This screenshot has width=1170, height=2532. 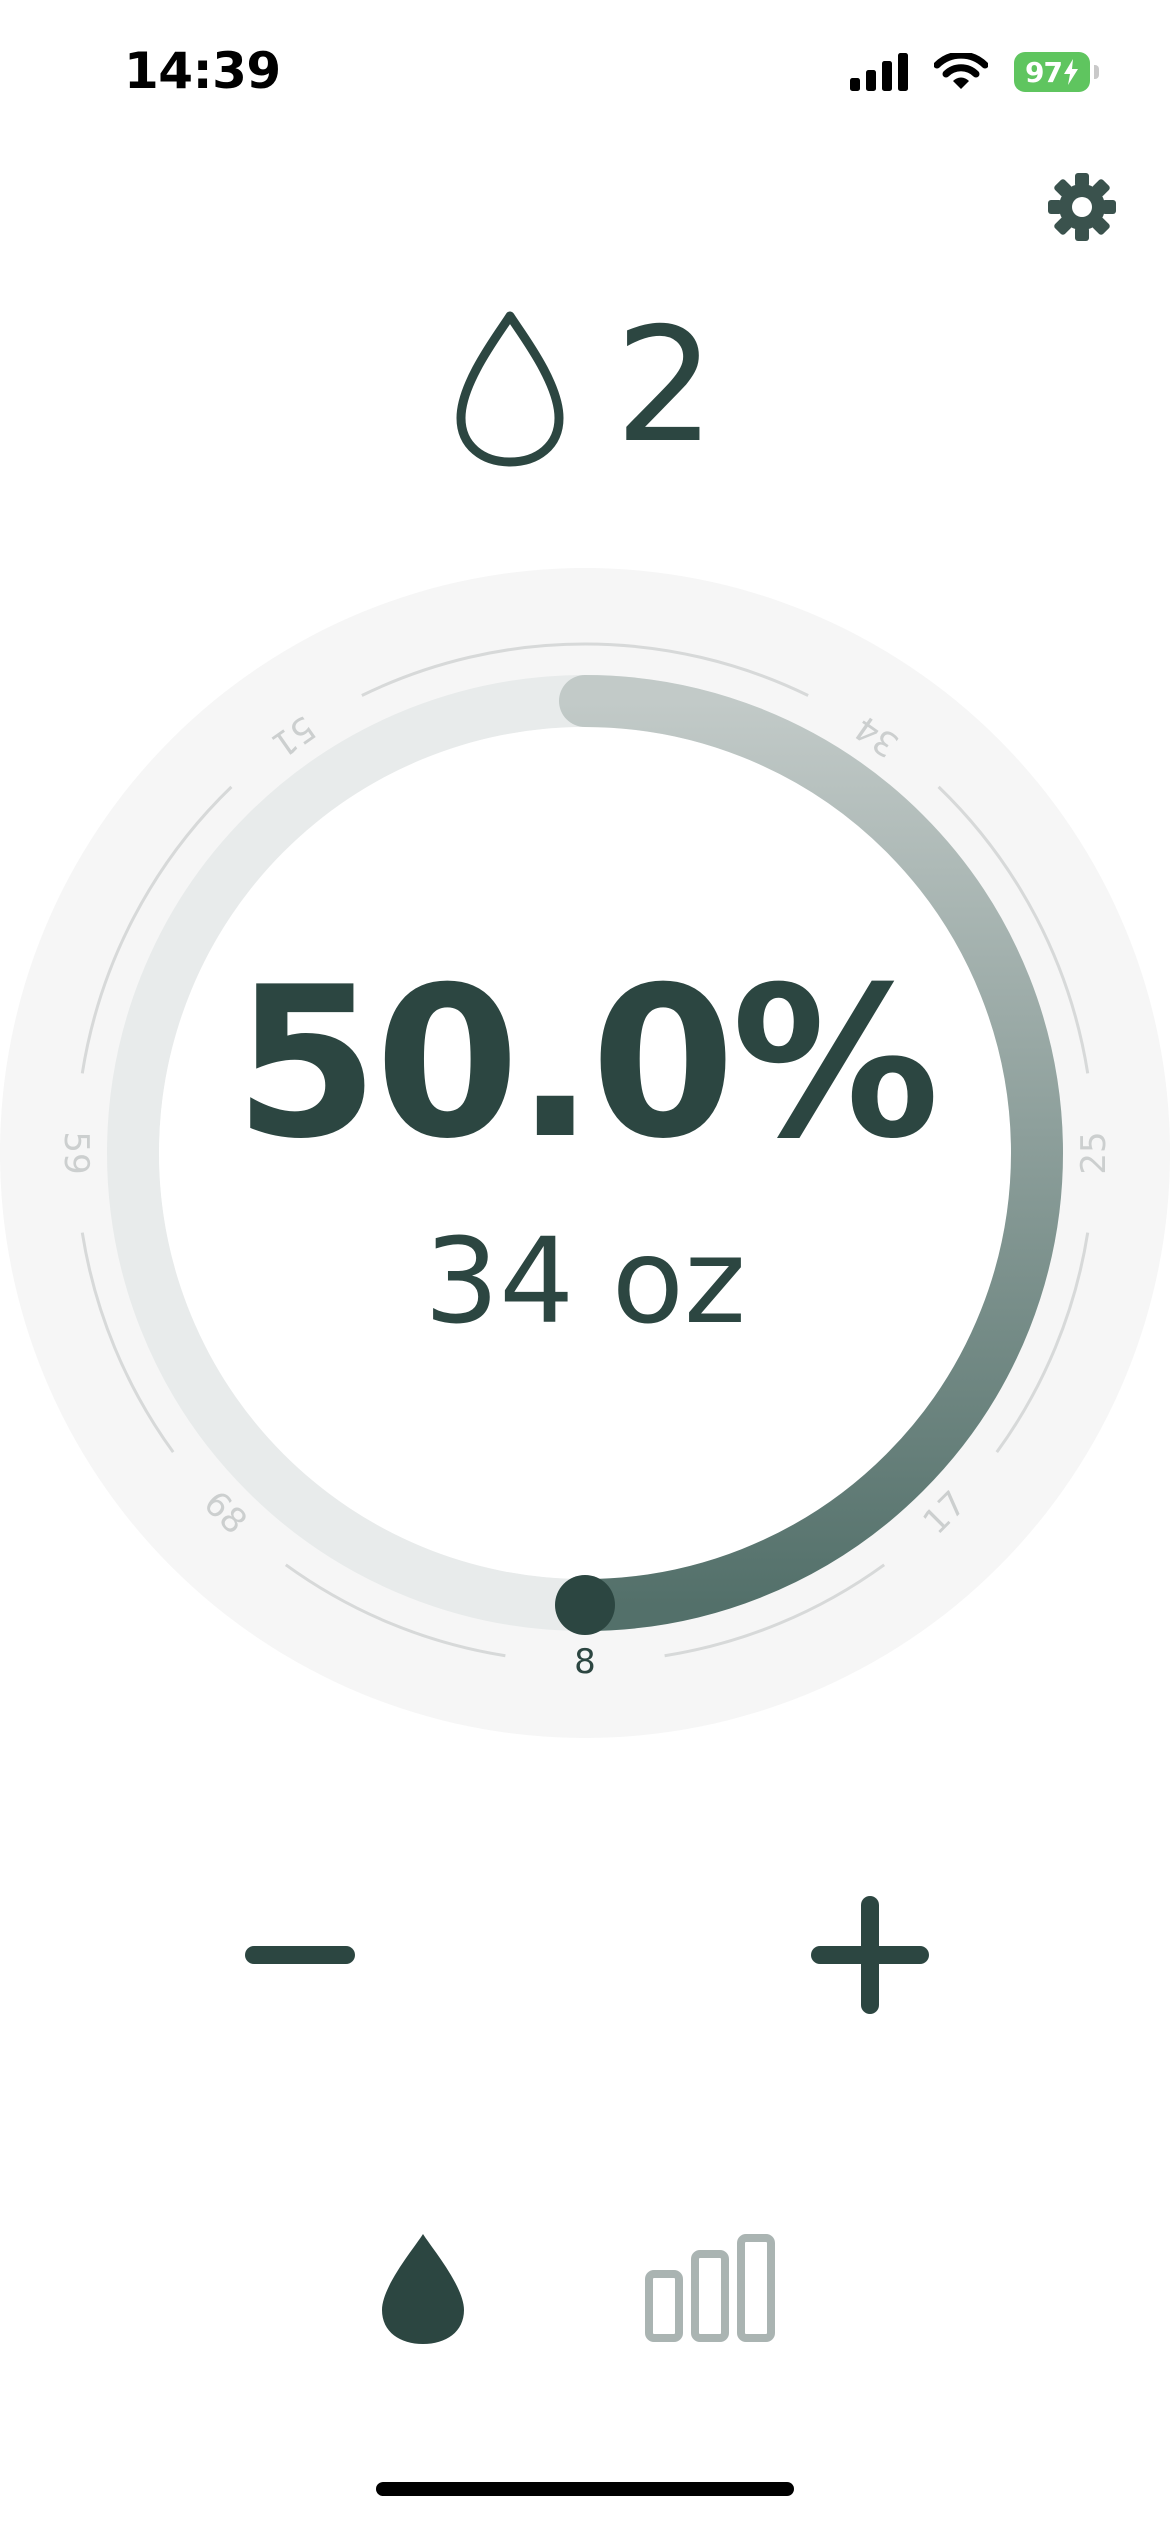 I want to click on scale-label-8: 8, so click(x=585, y=1662).